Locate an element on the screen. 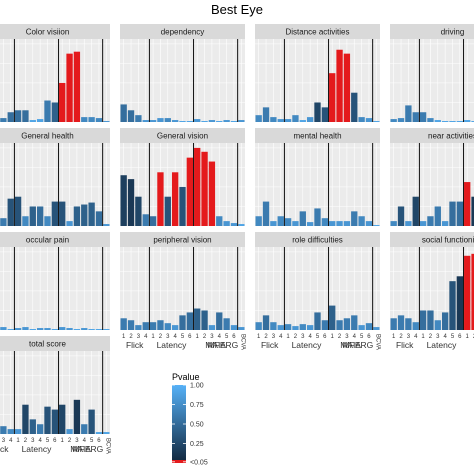  facet-panel: role difficulties is located at coordinates (317, 281).